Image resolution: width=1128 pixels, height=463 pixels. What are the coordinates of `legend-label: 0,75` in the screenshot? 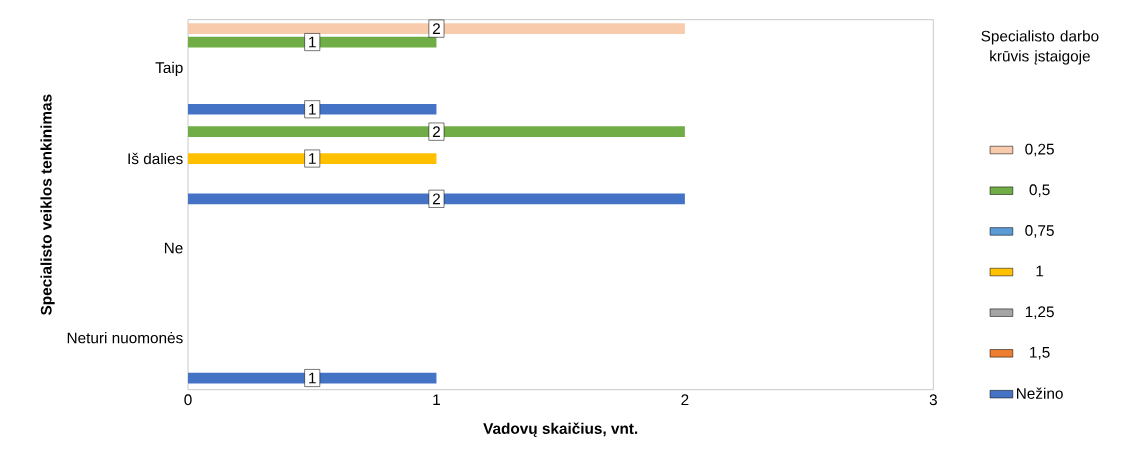 It's located at (1039, 231).